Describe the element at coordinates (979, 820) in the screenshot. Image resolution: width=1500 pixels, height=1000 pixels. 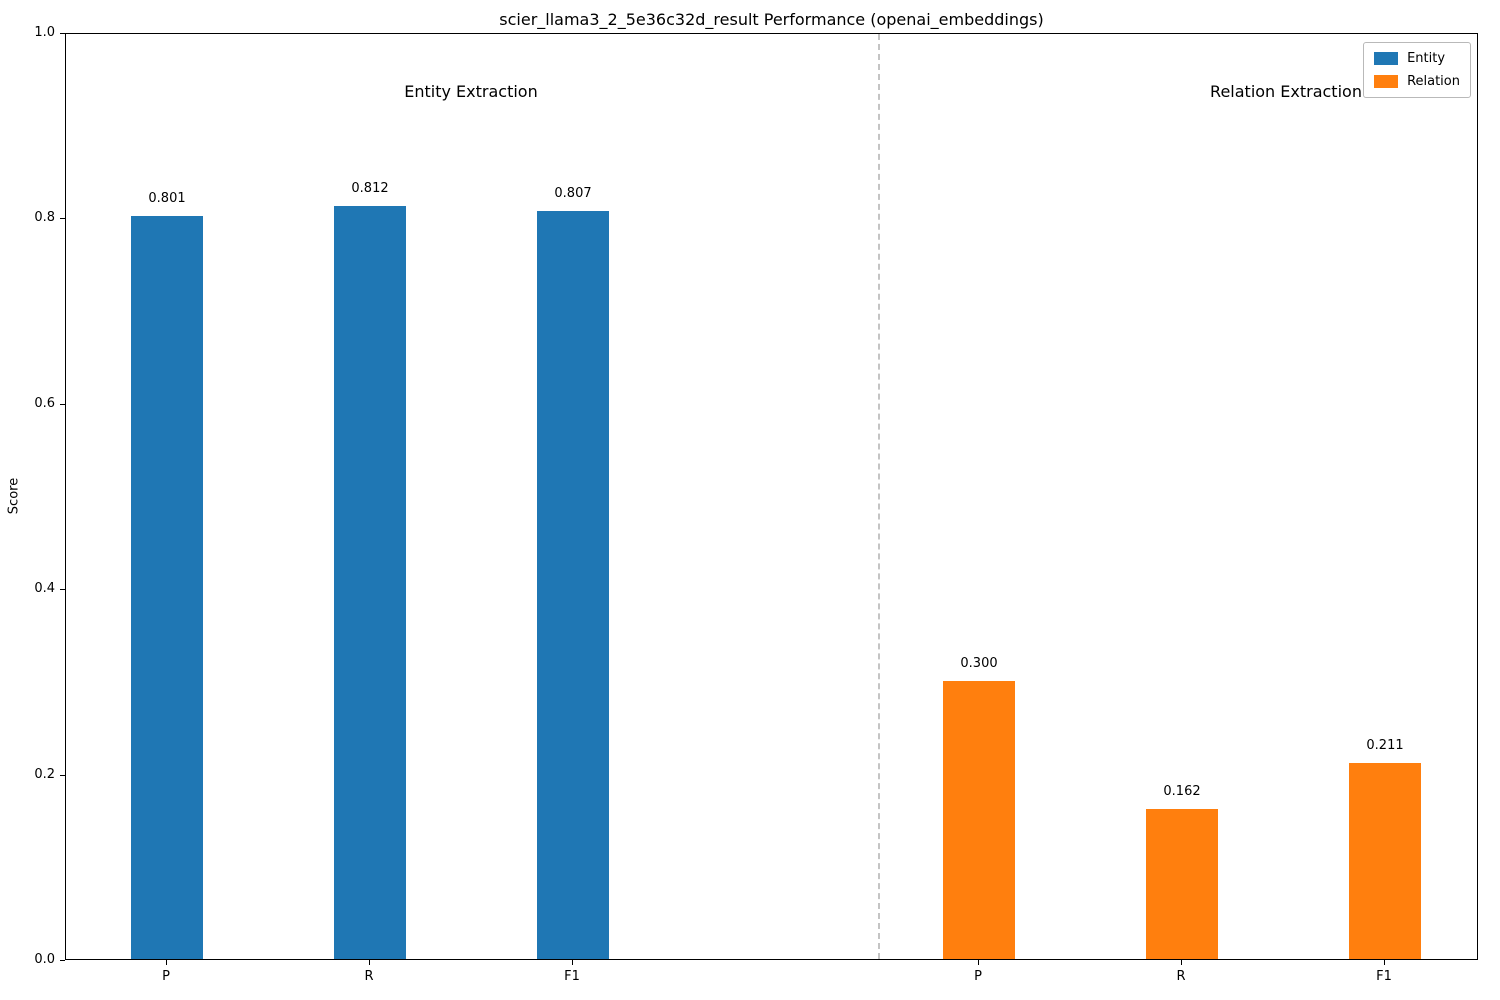
I see `bar-relation-p` at that location.